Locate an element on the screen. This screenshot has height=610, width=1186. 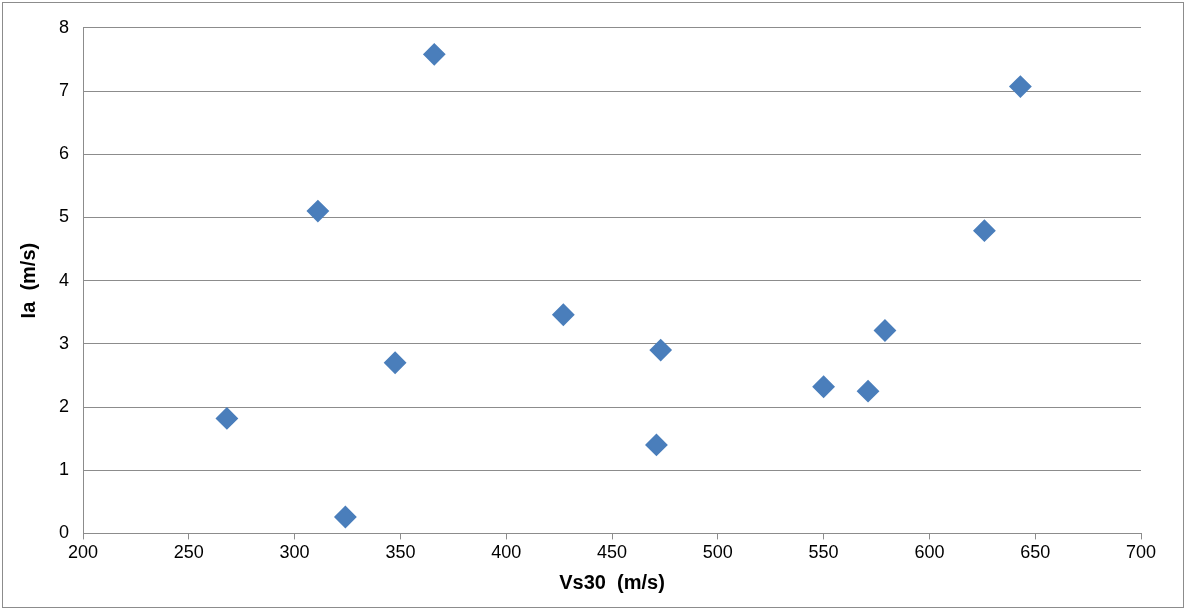
x-axis-title: Vs30 (m/s) is located at coordinates (612, 581).